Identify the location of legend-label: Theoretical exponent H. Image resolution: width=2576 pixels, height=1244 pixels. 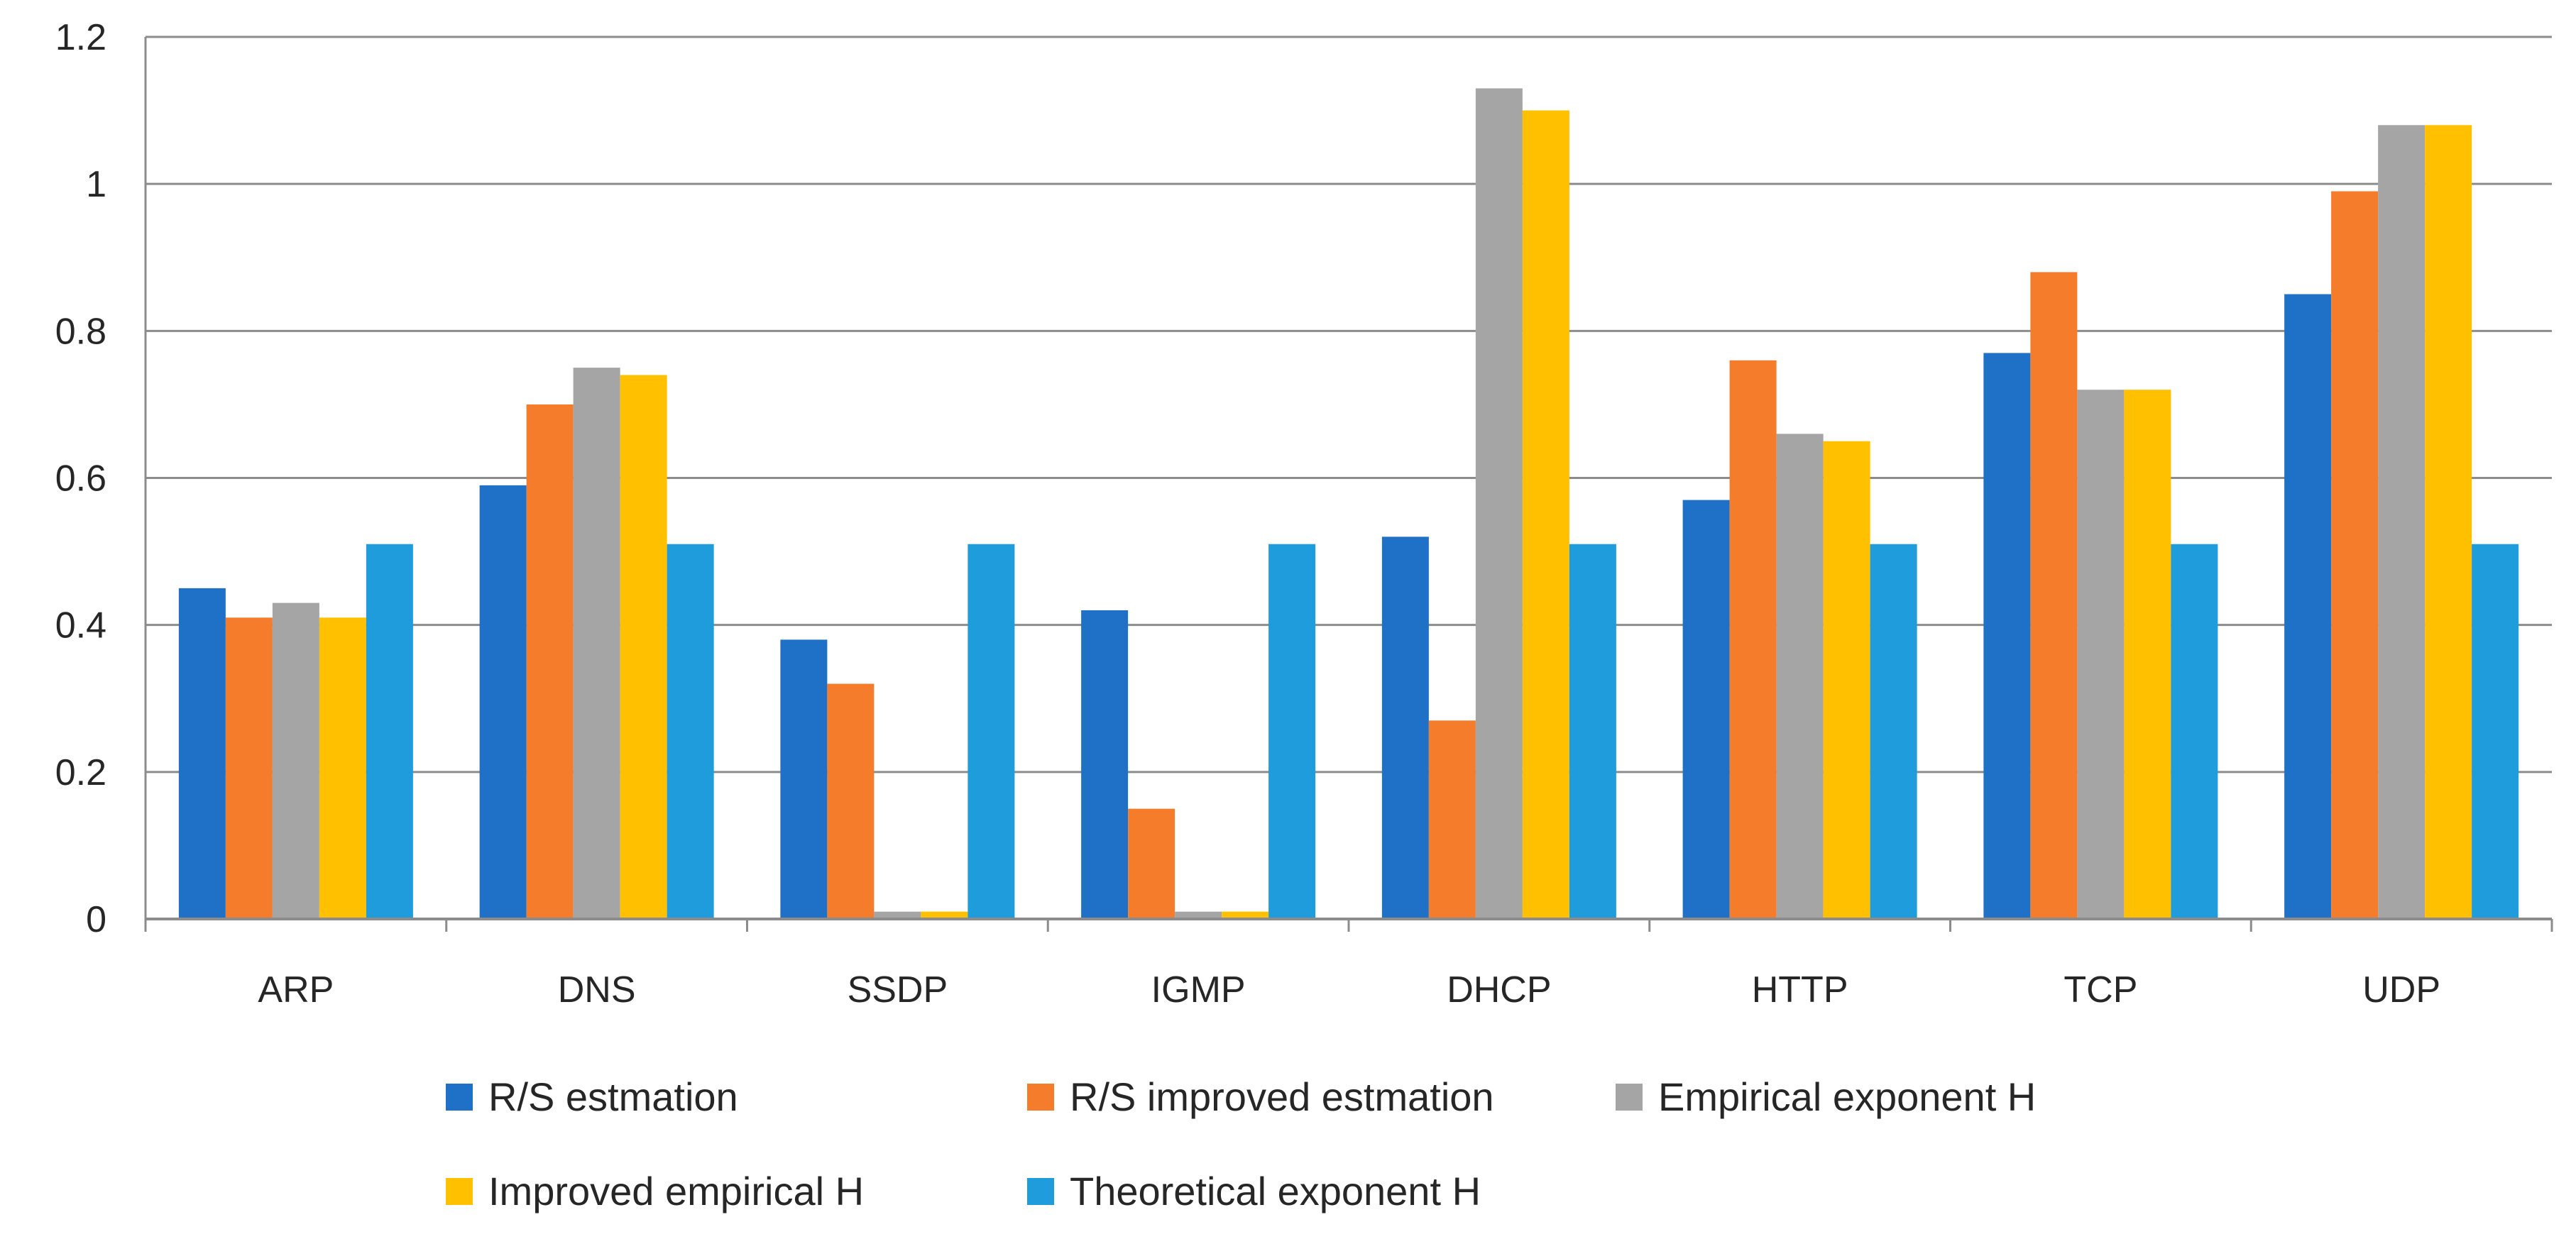
(1275, 1191).